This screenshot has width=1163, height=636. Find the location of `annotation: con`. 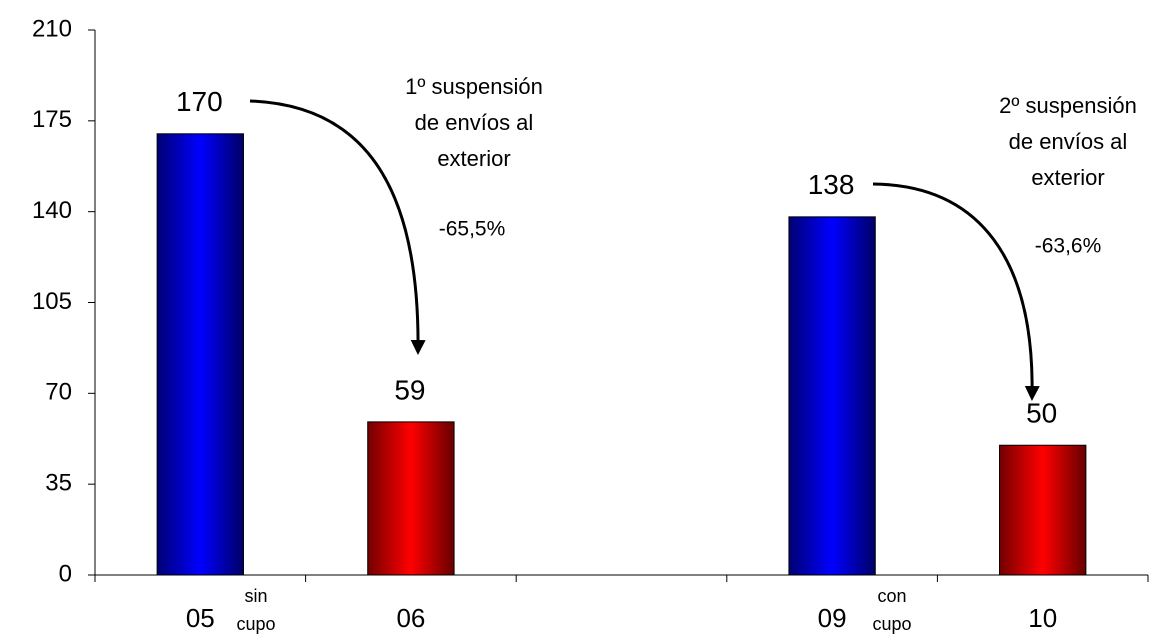

annotation: con is located at coordinates (891, 596).